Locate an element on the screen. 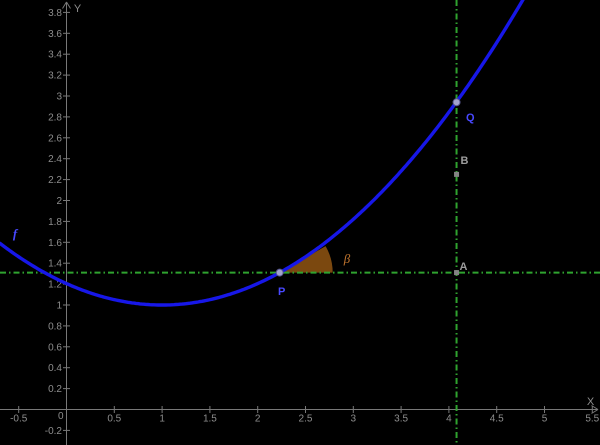  y-tick-label: 0.4 is located at coordinates (55, 368).